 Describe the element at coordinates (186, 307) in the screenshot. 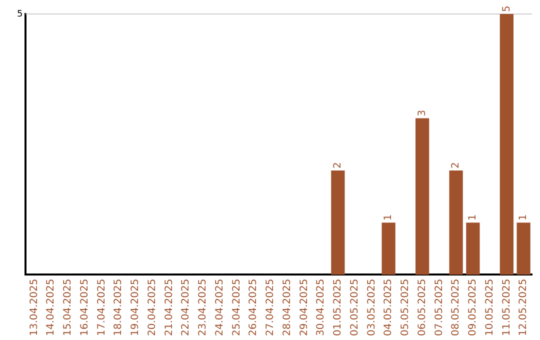

I see `x-tick-label: 22.04.2025` at that location.